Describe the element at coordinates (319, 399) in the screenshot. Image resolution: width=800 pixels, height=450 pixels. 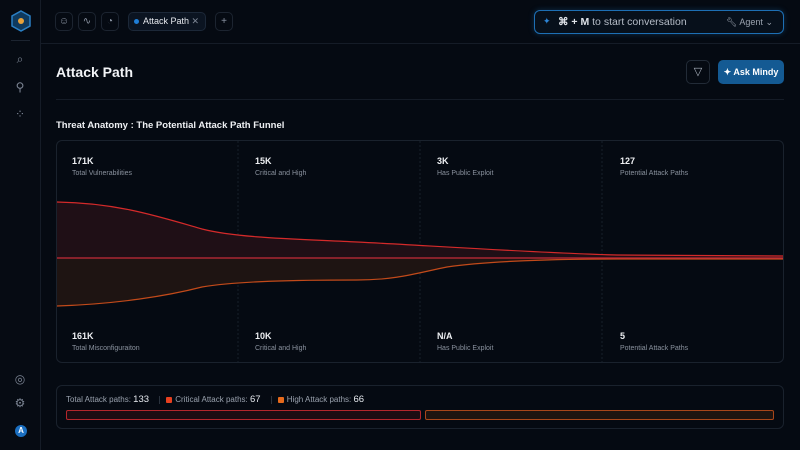
I see `high-label: High Attack paths:` at that location.